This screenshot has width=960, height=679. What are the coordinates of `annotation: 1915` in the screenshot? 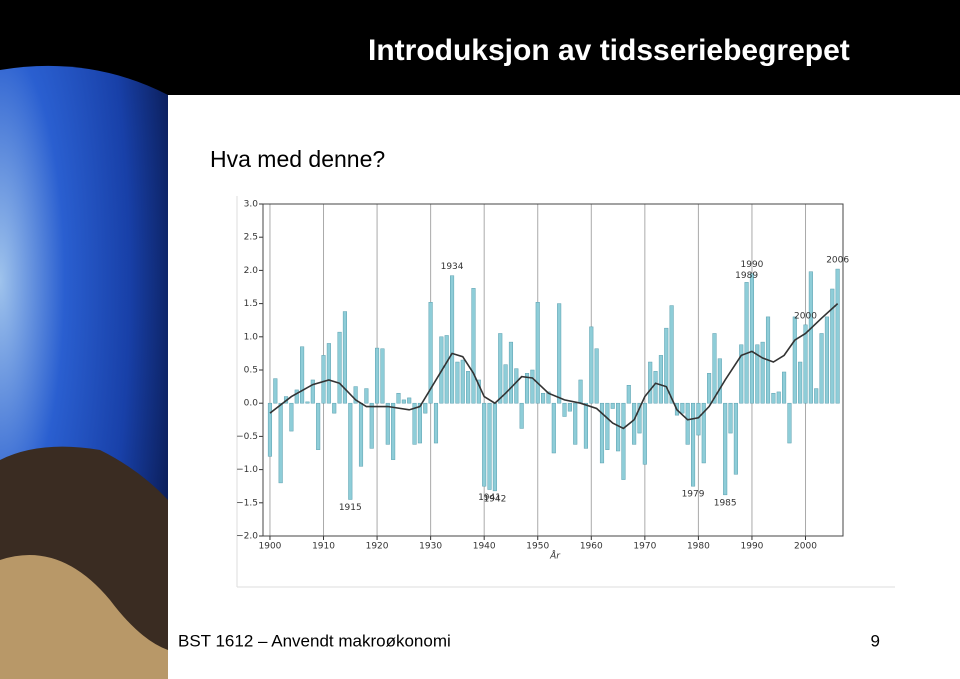 It's located at (350, 508).